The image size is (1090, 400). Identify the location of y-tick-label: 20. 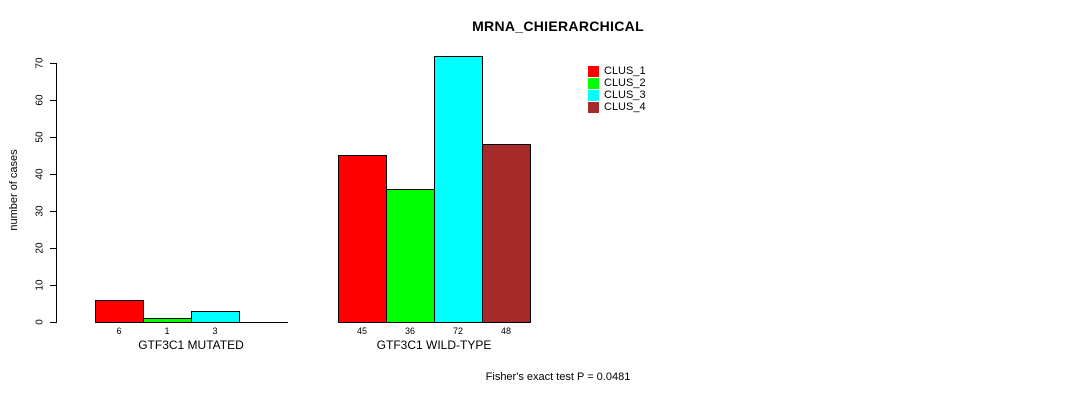
(40, 248).